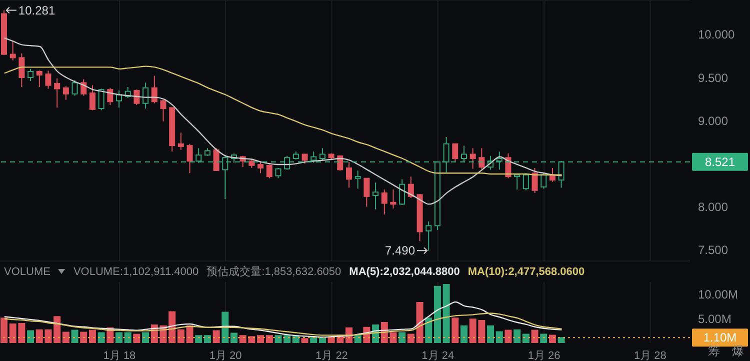 Image resolution: width=750 pixels, height=361 pixels. What do you see at coordinates (404, 272) in the screenshot?
I see `text: MA(5):2,032,044.8800` at bounding box center [404, 272].